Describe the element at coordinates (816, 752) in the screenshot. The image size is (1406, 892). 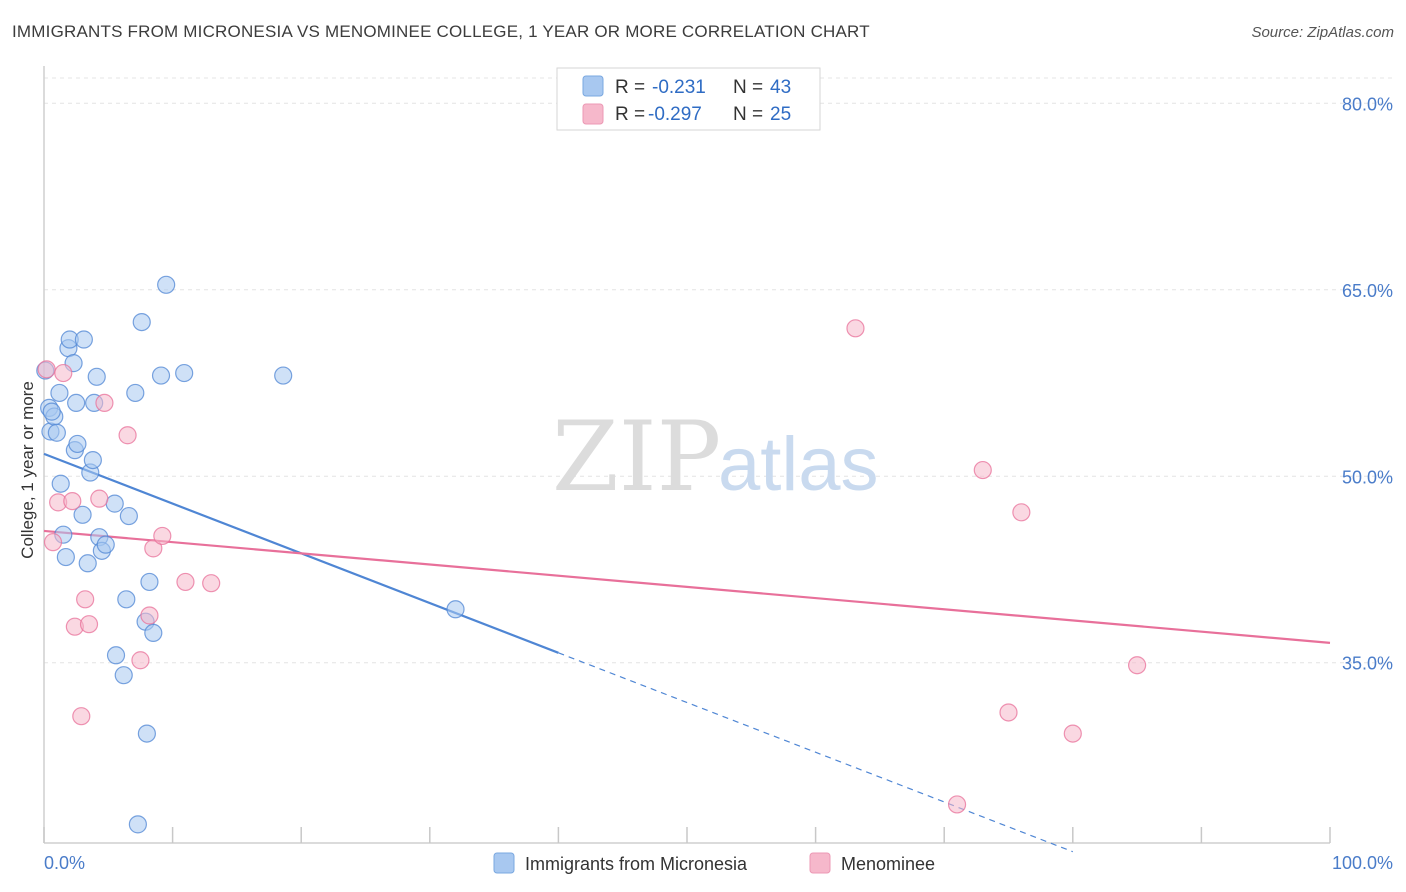
I see `trendline-micronesia-extension` at that location.